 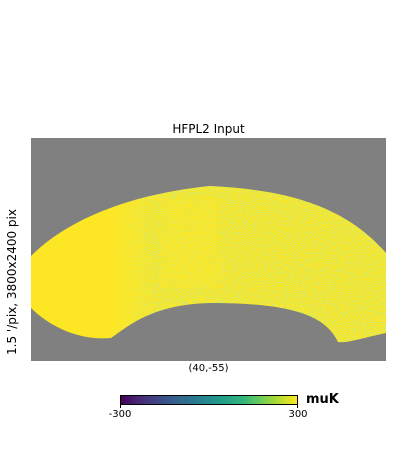 What do you see at coordinates (208, 129) in the screenshot?
I see `map-title: HFPL2 Input` at bounding box center [208, 129].